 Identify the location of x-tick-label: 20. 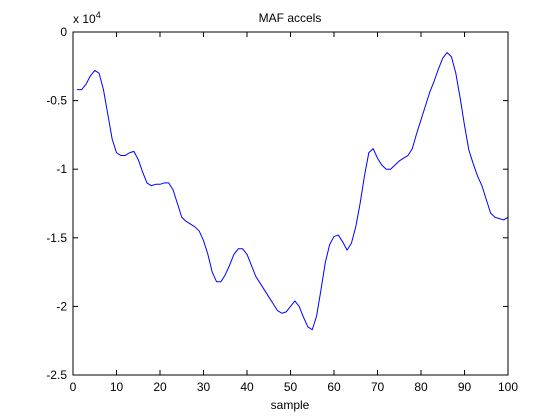
(160, 387).